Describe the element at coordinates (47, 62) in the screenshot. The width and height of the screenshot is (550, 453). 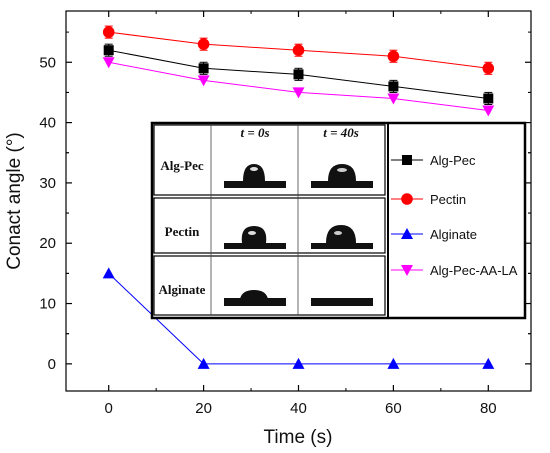
I see `y-tick-label: 50` at that location.